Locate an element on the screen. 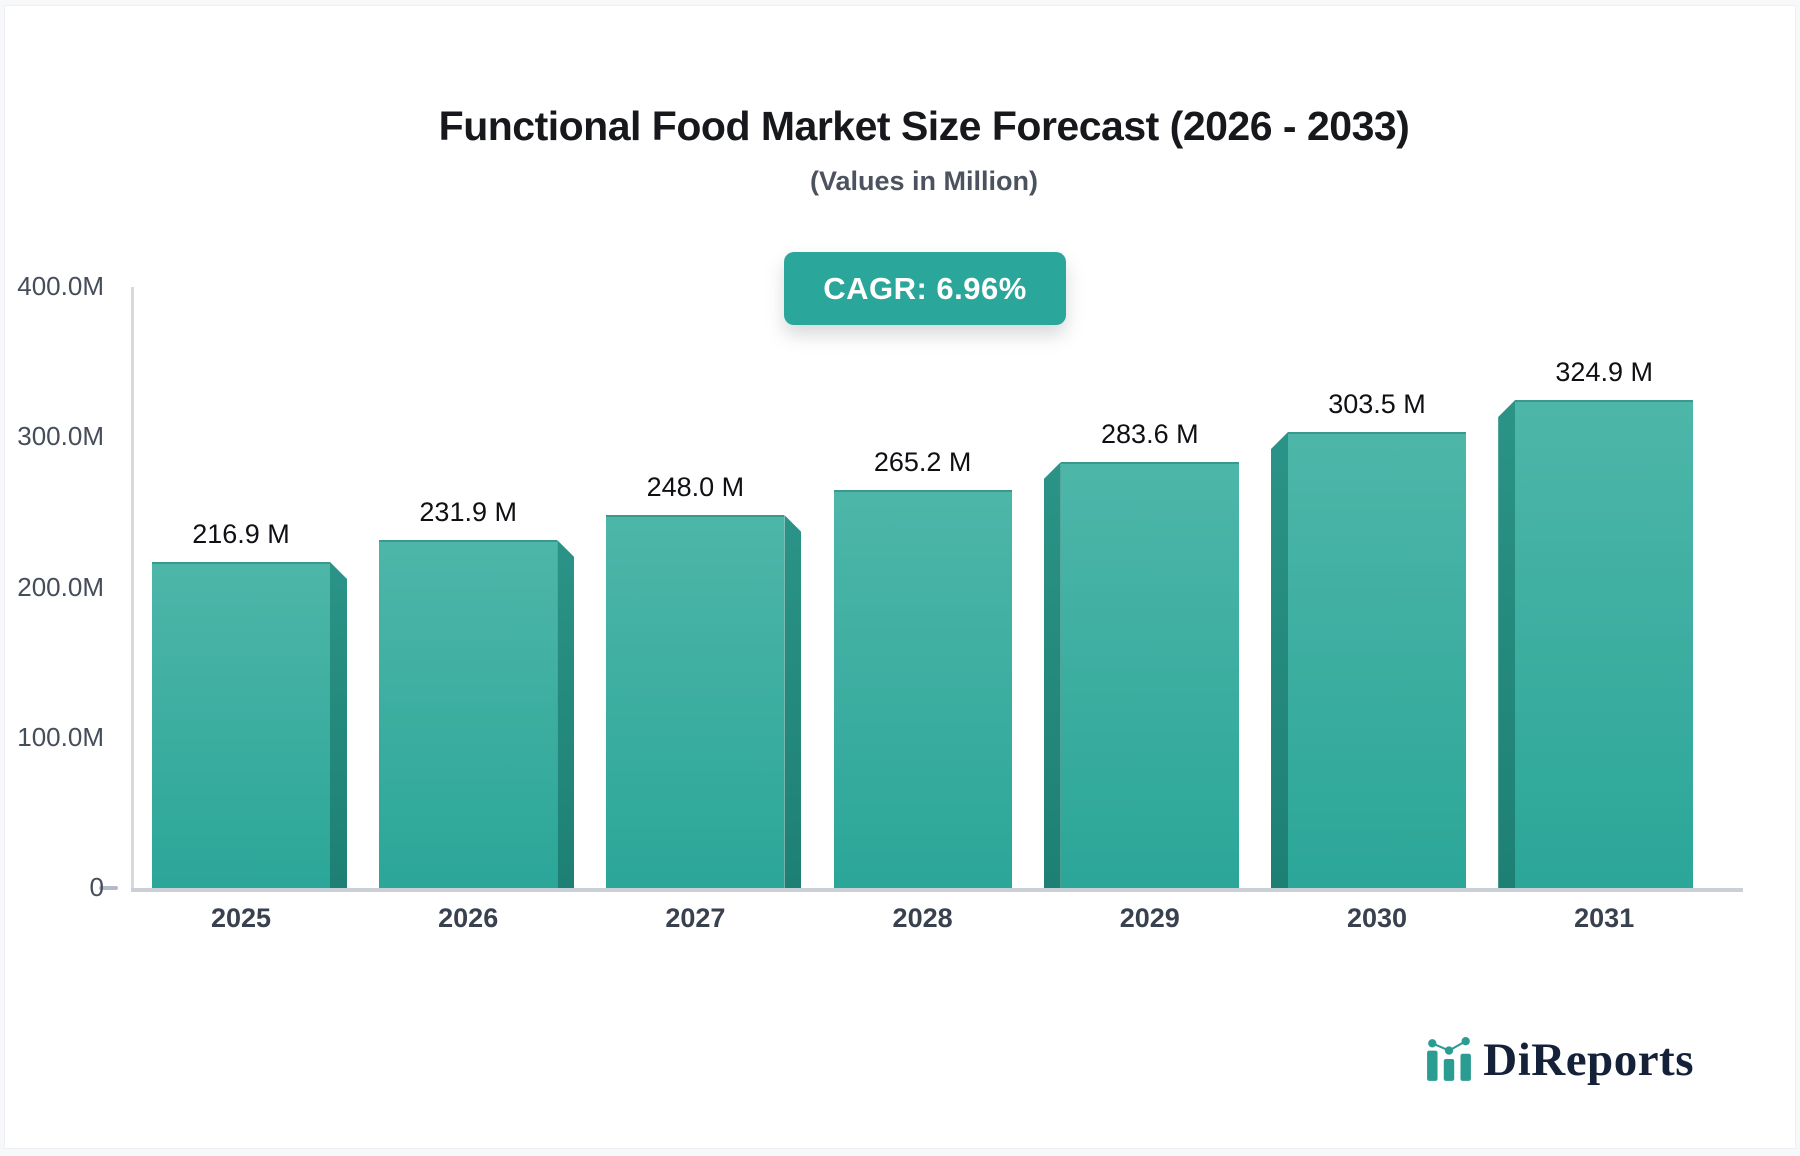 The height and width of the screenshot is (1156, 1800). cagr-badge: CAGR: 6.96% is located at coordinates (925, 288).